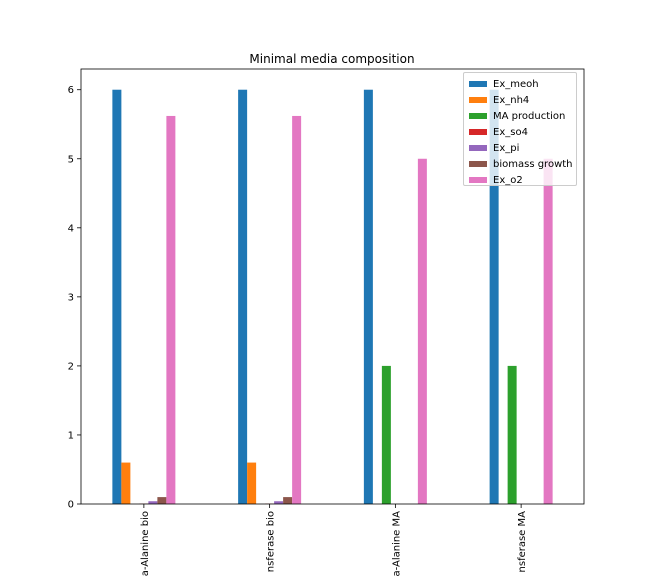 This screenshot has width=648, height=581. Describe the element at coordinates (71, 228) in the screenshot. I see `y-tick-label: 4` at that location.